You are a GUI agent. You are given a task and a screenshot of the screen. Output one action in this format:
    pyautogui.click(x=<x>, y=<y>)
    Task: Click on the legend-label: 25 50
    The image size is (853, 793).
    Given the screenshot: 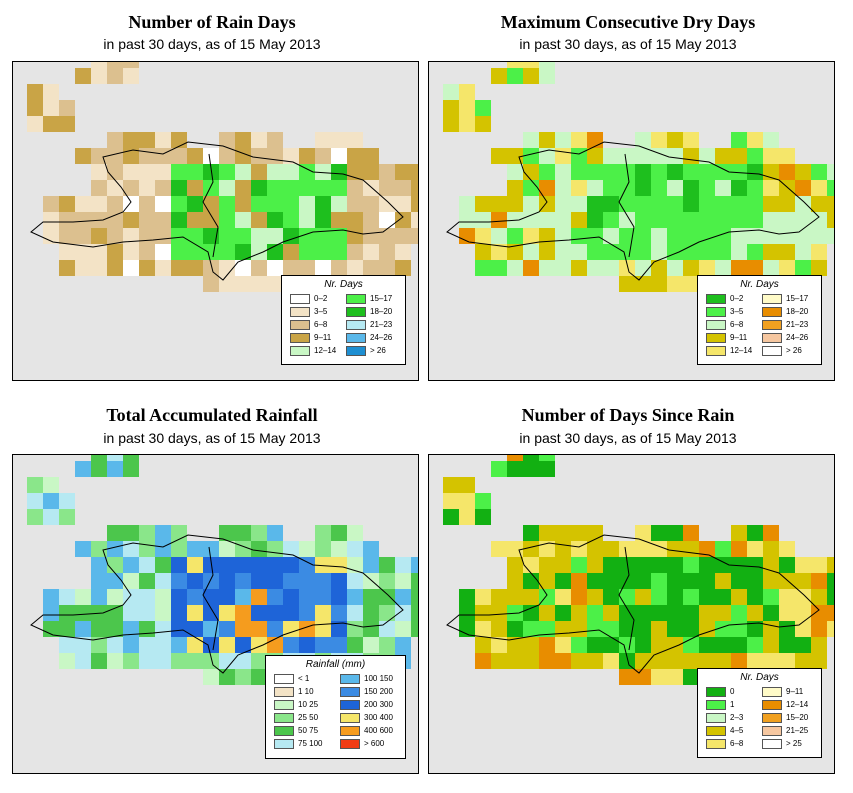 What is the action you would take?
    pyautogui.click(x=308, y=717)
    